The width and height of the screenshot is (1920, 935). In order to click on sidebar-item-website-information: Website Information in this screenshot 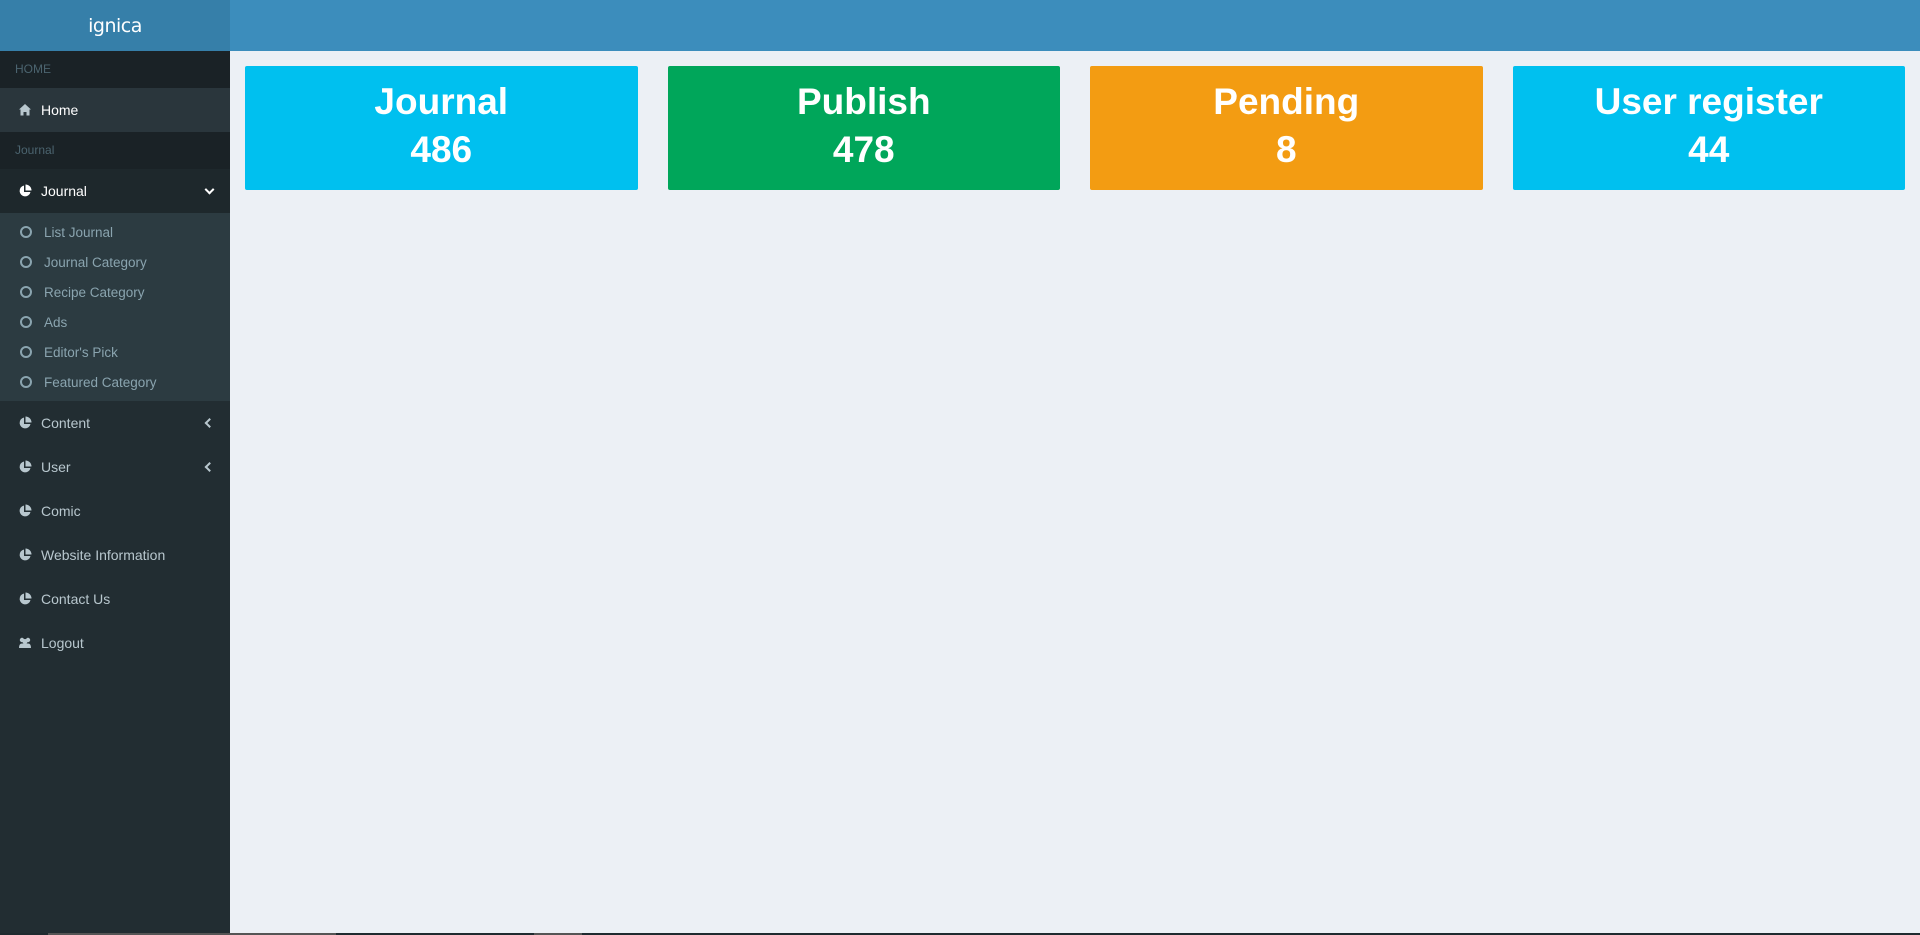, I will do `click(115, 555)`.